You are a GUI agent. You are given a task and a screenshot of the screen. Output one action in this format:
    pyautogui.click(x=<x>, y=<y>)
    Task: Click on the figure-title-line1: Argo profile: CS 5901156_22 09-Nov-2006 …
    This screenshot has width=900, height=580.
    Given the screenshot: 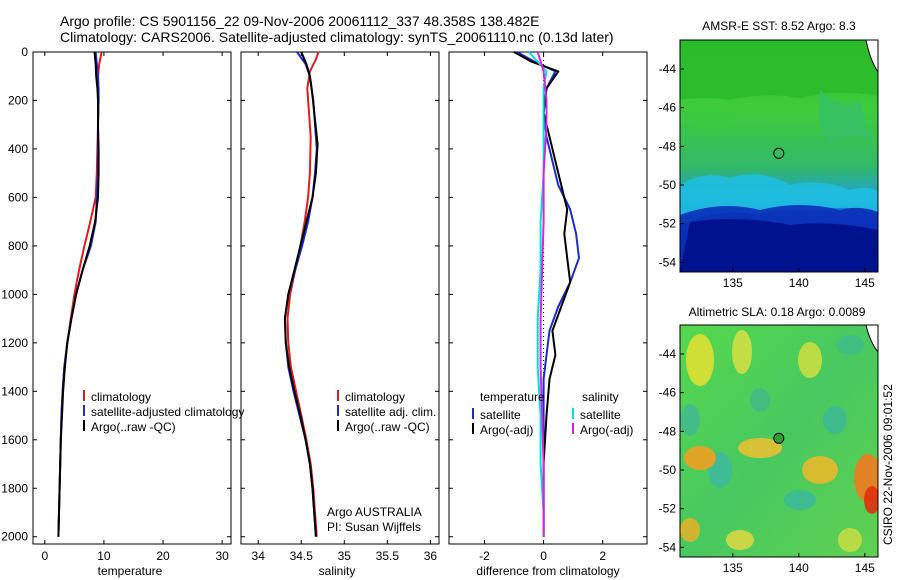 What is the action you would take?
    pyautogui.click(x=300, y=21)
    